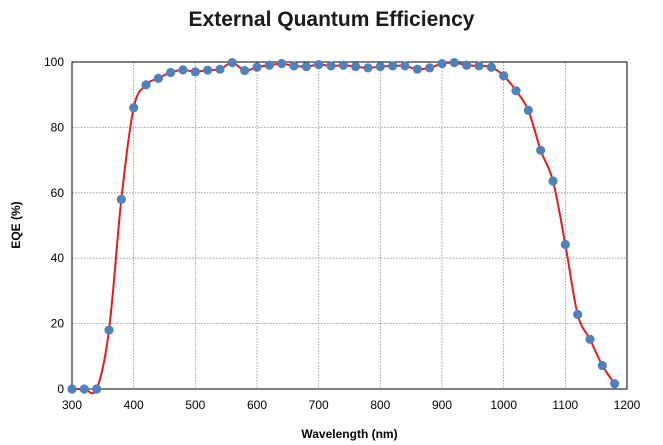 This screenshot has width=663, height=445. What do you see at coordinates (60, 389) in the screenshot?
I see `y-tick-label: 0` at bounding box center [60, 389].